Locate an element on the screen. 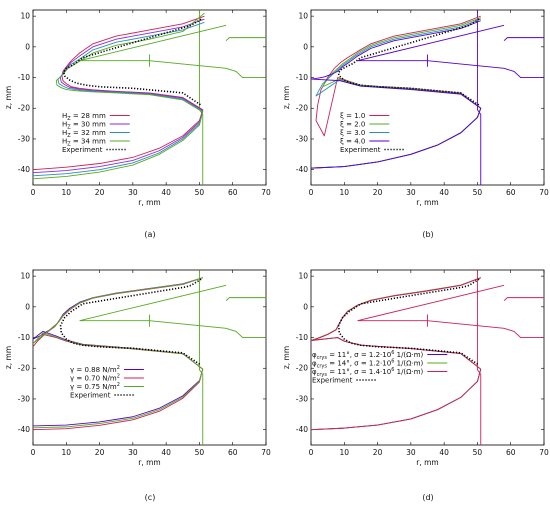 The height and width of the screenshot is (507, 550). x-tick-label: 70 is located at coordinates (544, 452).